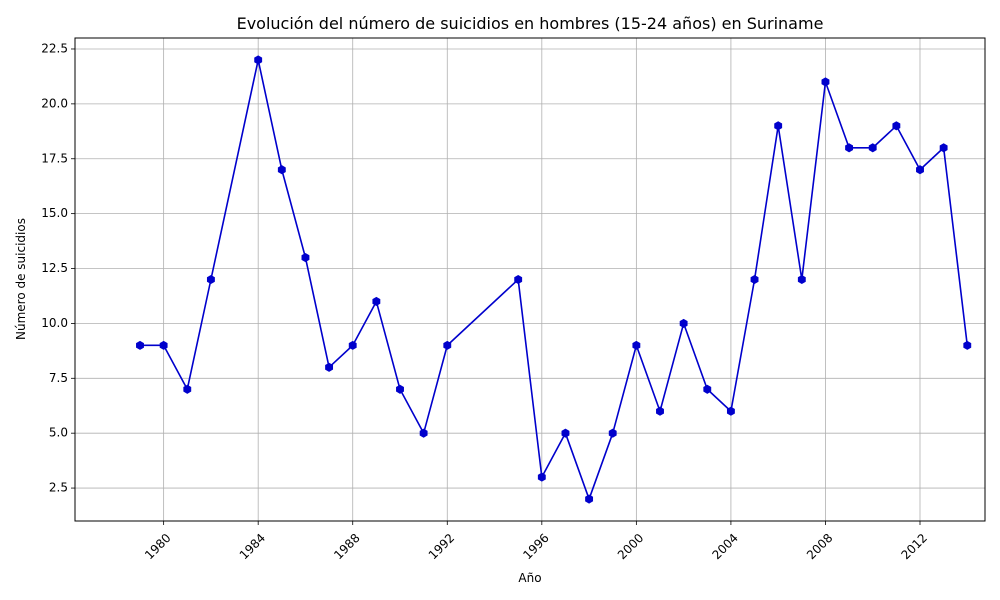 This screenshot has width=1000, height=600. I want to click on x-tick-label: 2012, so click(914, 546).